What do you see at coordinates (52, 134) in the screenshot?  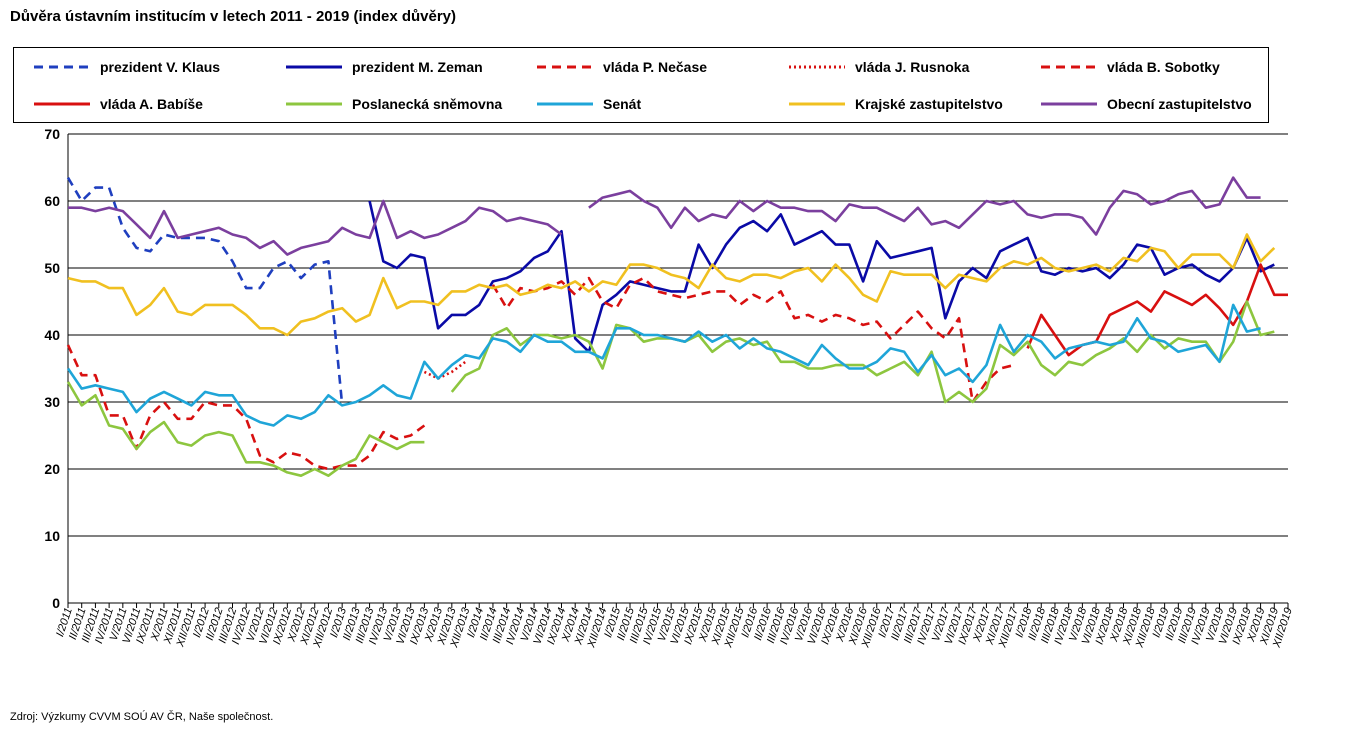 I see `y-tick-label: 70` at bounding box center [52, 134].